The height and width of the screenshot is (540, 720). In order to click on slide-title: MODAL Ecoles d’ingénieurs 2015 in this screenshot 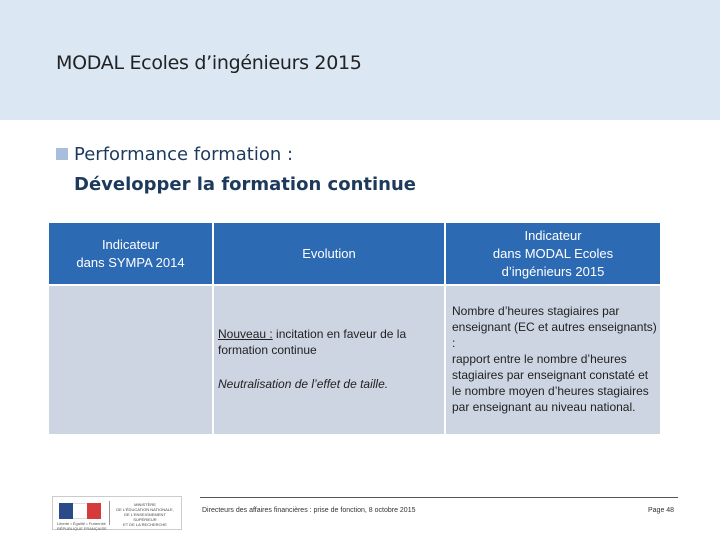, I will do `click(209, 63)`.